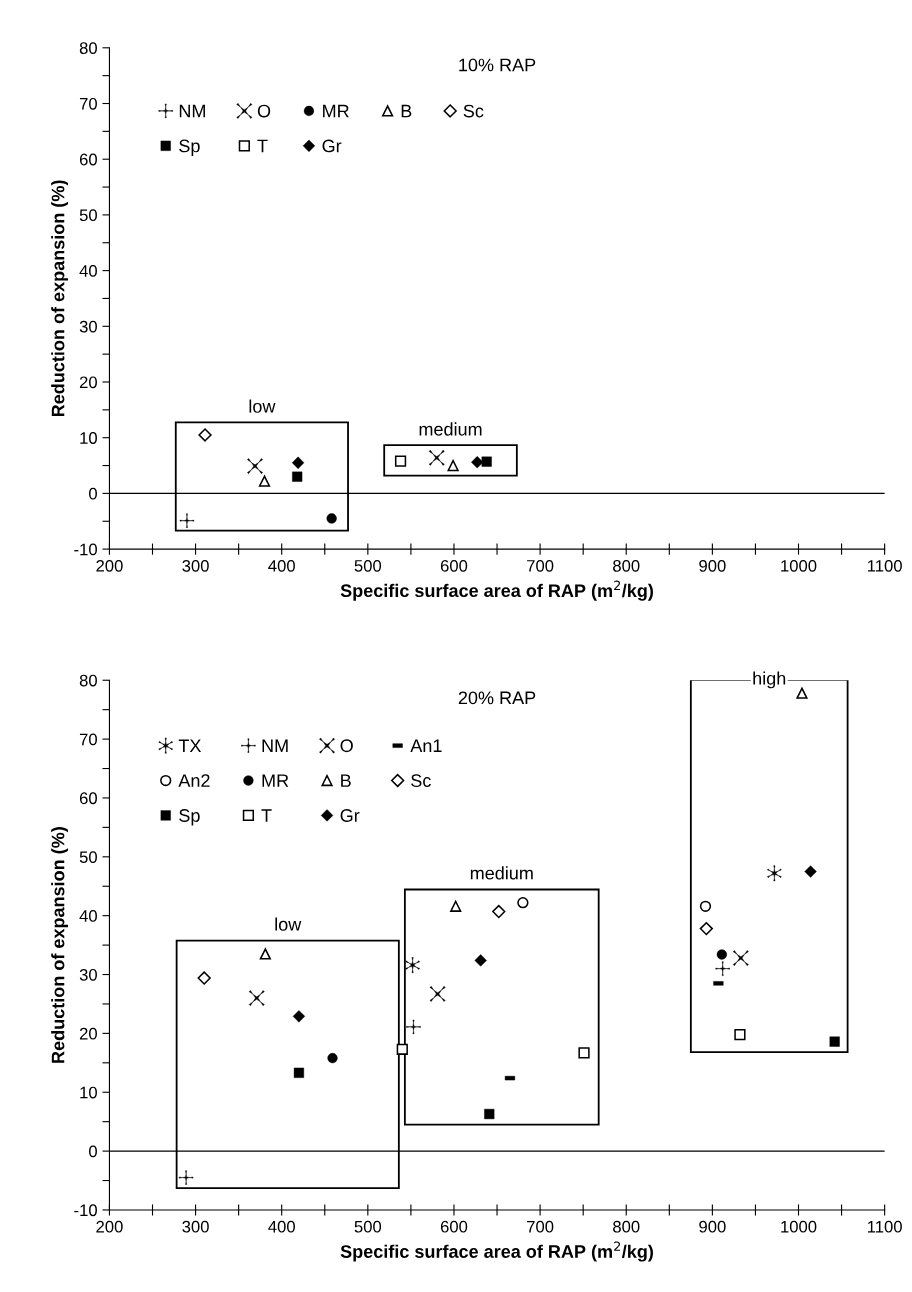 This screenshot has width=912, height=1292. What do you see at coordinates (194, 780) in the screenshot?
I see `legend-label: An2` at bounding box center [194, 780].